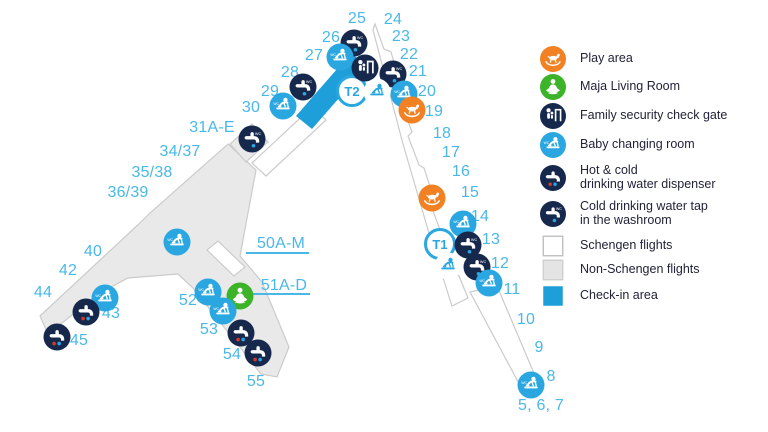 This screenshot has height=432, width=768. I want to click on gate-label-52: 52, so click(188, 300).